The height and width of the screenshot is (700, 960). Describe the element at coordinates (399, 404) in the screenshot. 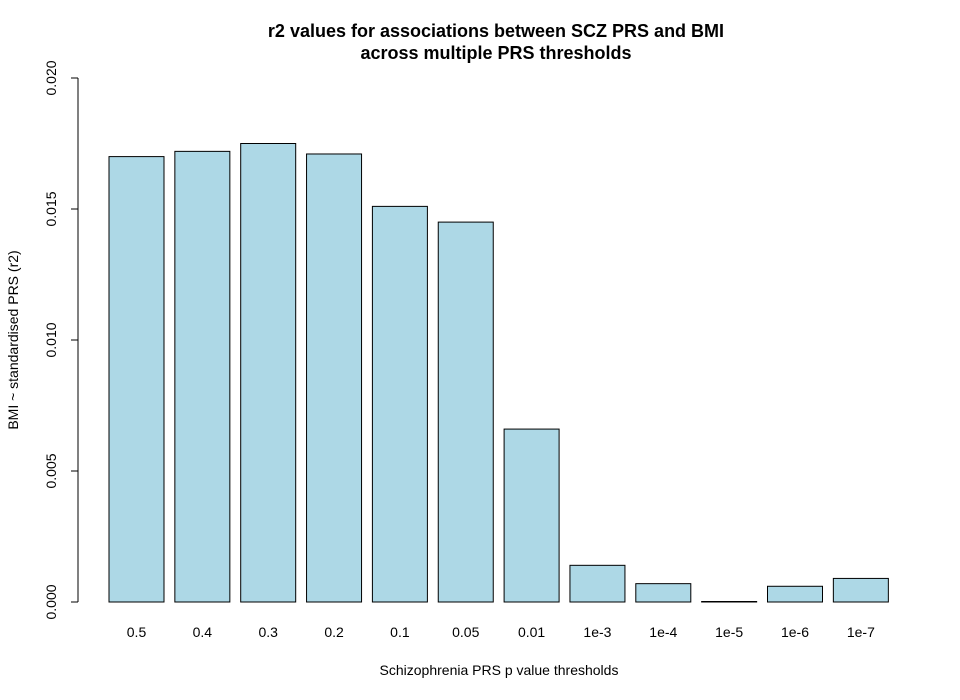

I see `bar-0.1` at that location.